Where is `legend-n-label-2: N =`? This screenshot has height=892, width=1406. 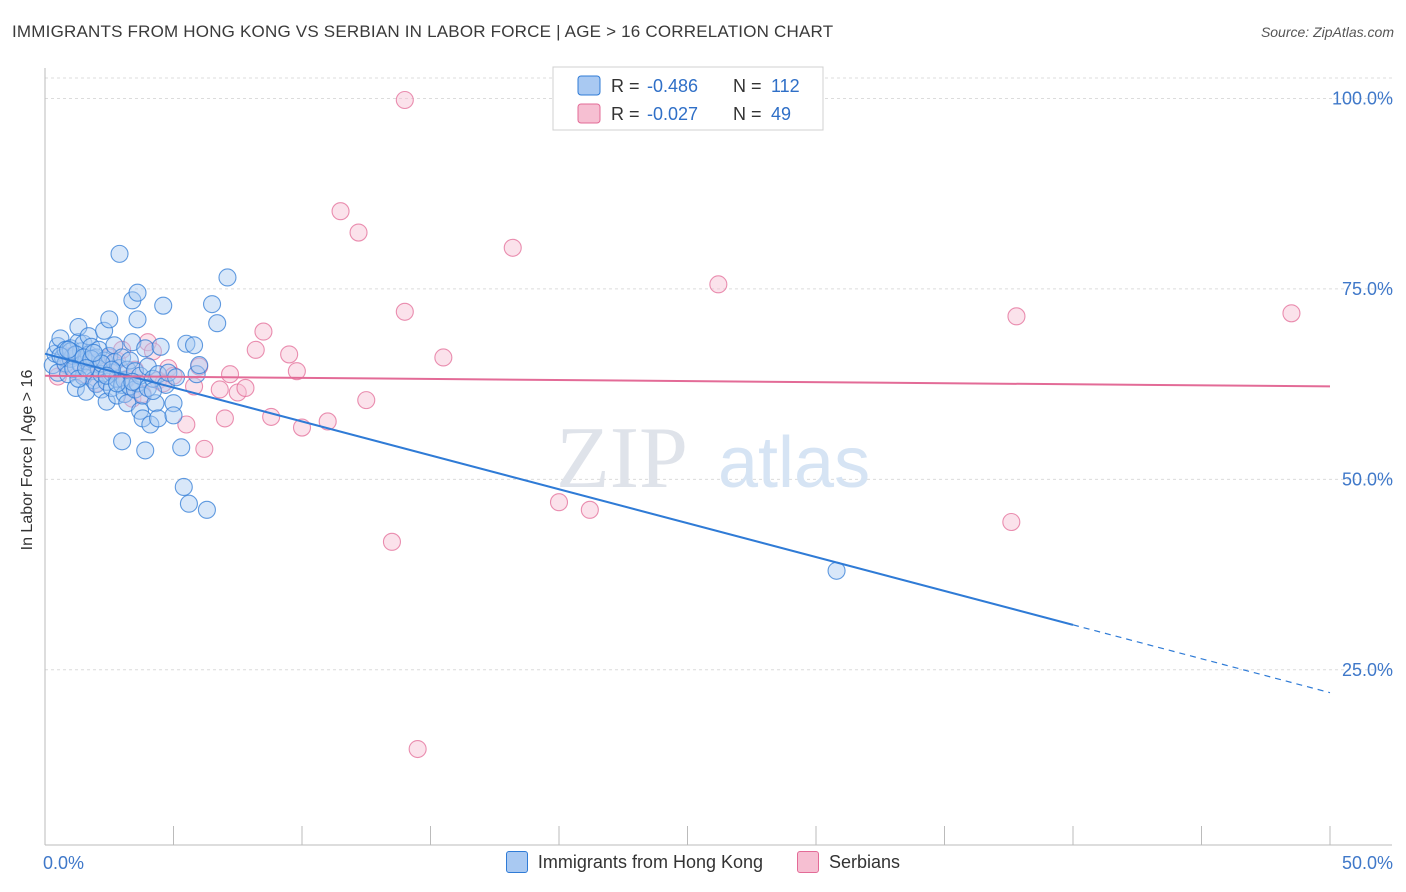
legend-n-label-2: N = is located at coordinates (747, 114).